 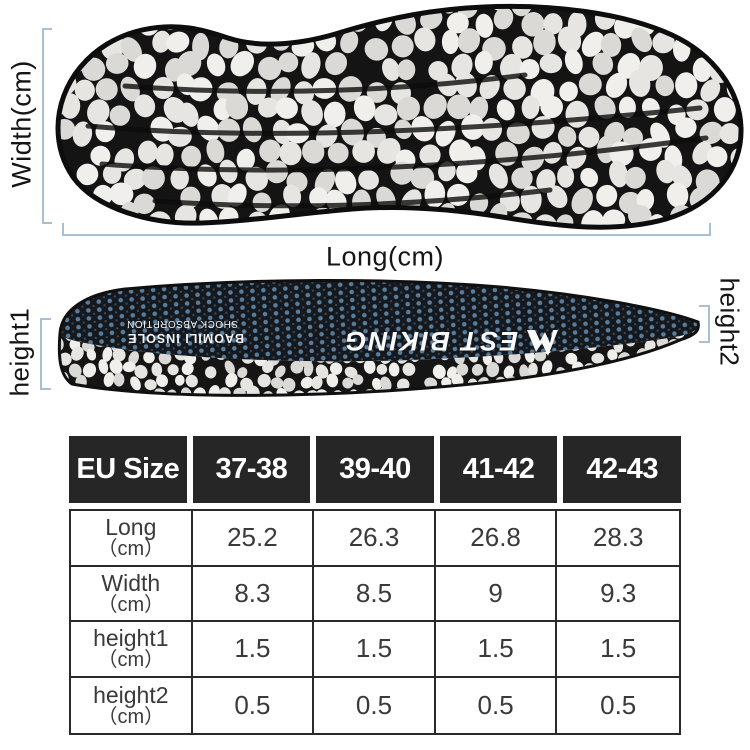 What do you see at coordinates (622, 469) in the screenshot?
I see `header-cell-size4: 42-43` at bounding box center [622, 469].